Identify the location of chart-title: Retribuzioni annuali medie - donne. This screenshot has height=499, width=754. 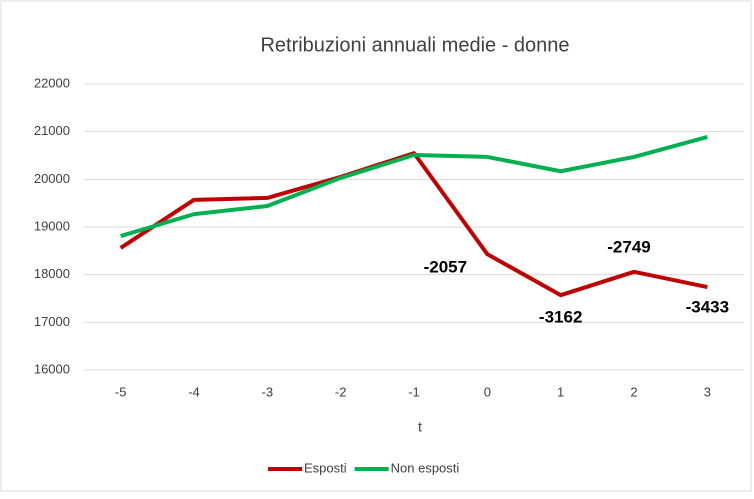
(414, 45).